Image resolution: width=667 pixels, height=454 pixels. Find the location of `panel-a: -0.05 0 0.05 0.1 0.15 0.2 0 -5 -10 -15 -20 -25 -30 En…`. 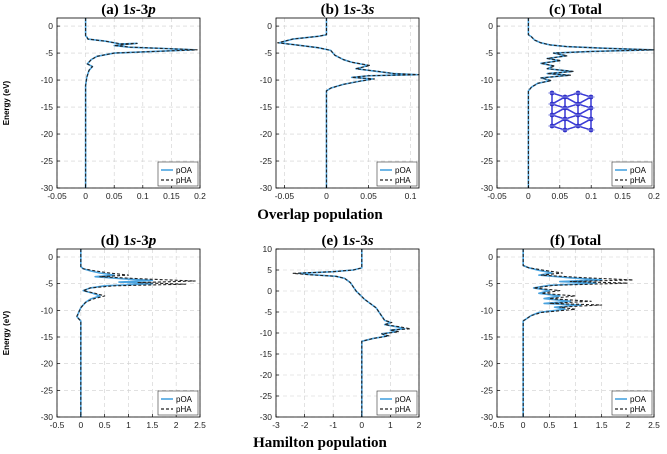

panel-a: -0.05 0 0.05 0.1 0.15 0.2 0 -5 -10 -15 -20 -25 -30 En… is located at coordinates (104, 101).